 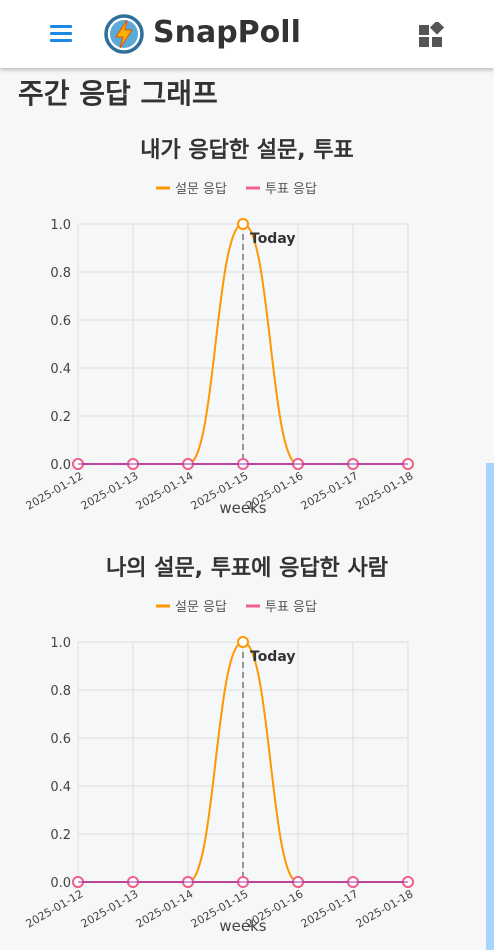 I want to click on chart-title-my-responses: 내가 응답한 설문, 투표, so click(x=247, y=150).